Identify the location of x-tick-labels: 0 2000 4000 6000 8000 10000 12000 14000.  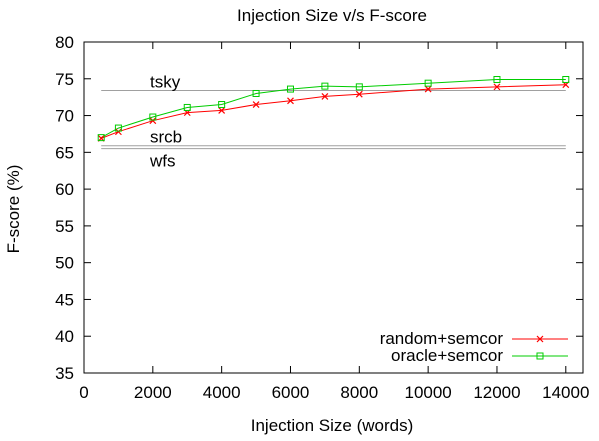
(334, 392).